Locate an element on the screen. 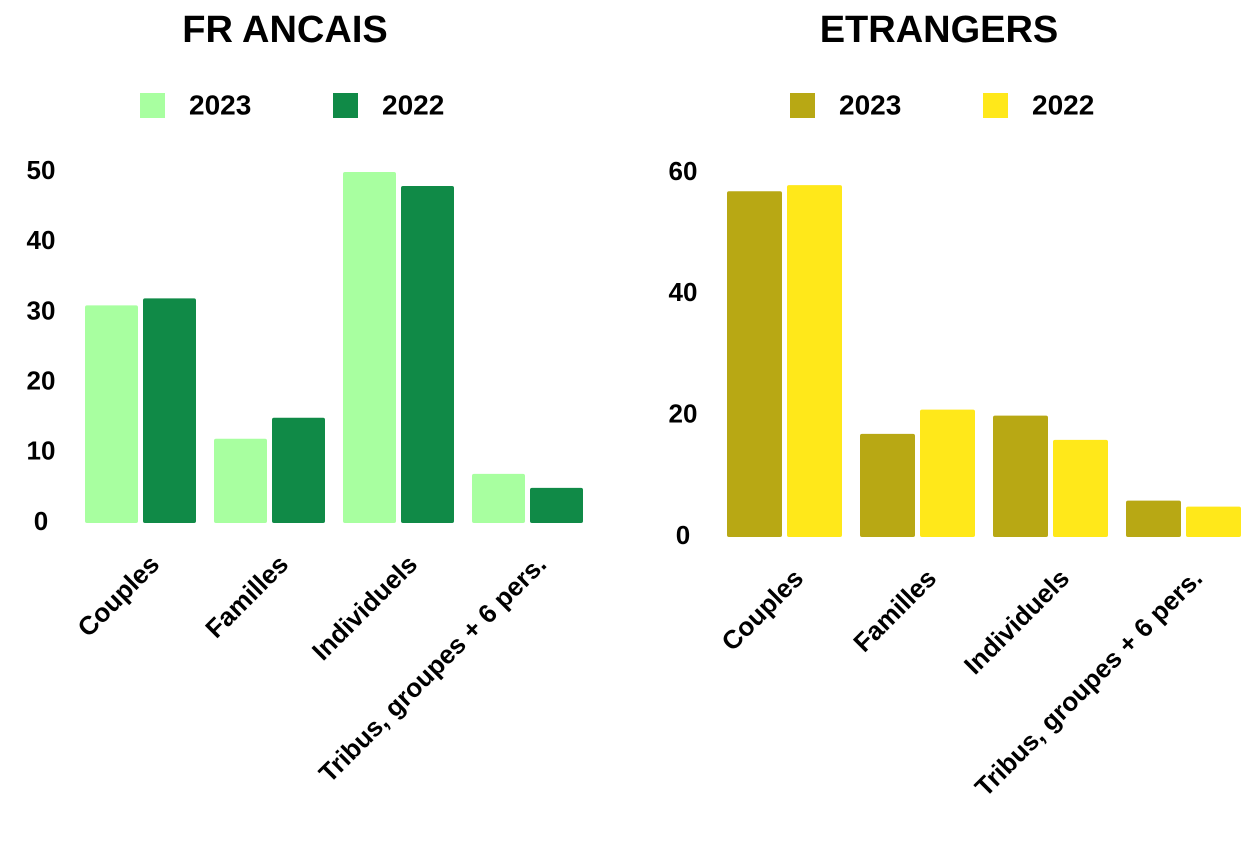 The height and width of the screenshot is (849, 1241). y-tick-label: 60 is located at coordinates (683, 171).